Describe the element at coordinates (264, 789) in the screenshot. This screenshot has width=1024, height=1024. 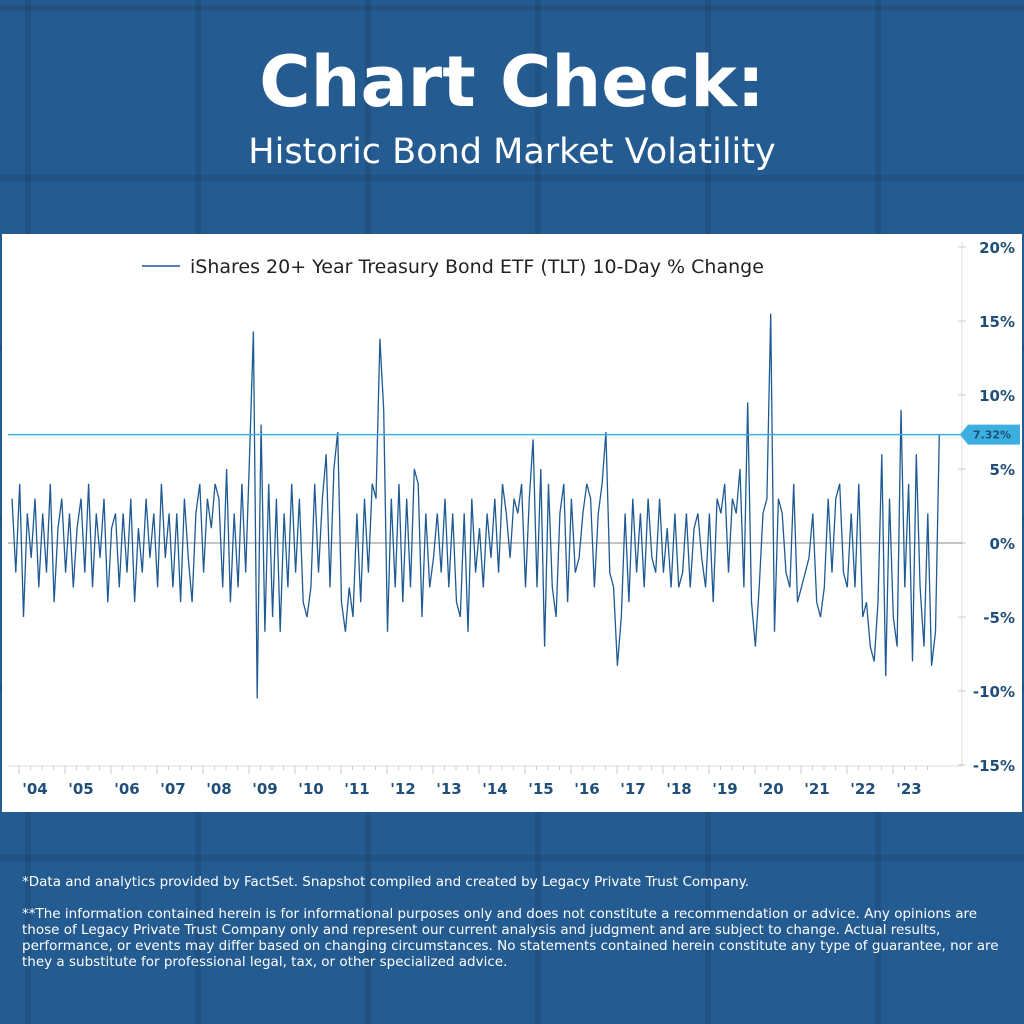
I see `x-tick-label: '09` at that location.